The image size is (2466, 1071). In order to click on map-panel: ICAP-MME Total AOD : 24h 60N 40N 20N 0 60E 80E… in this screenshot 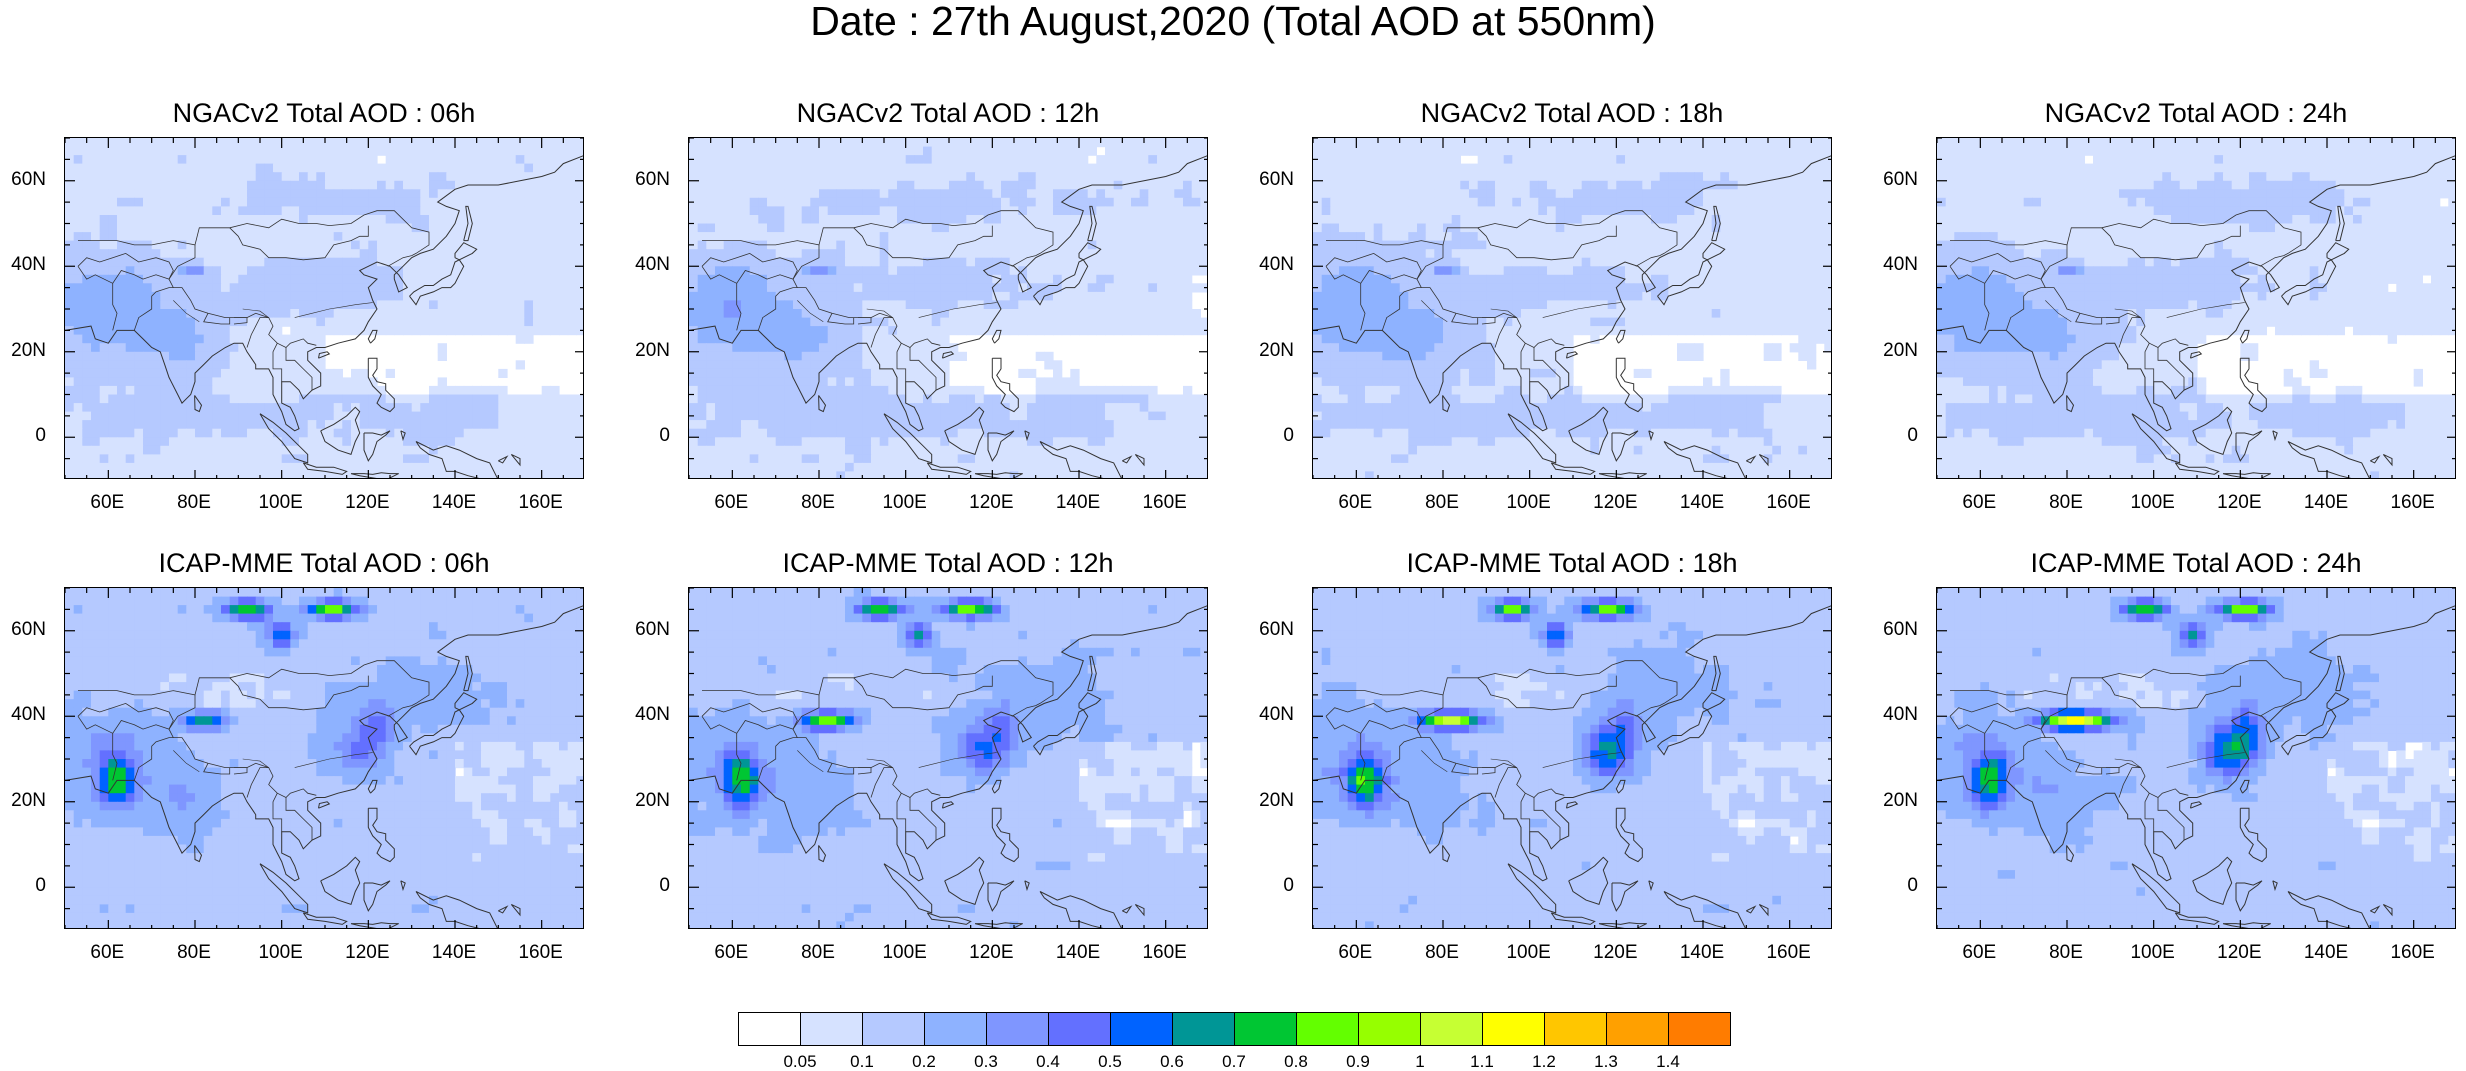, I will do `click(2169, 755)`.